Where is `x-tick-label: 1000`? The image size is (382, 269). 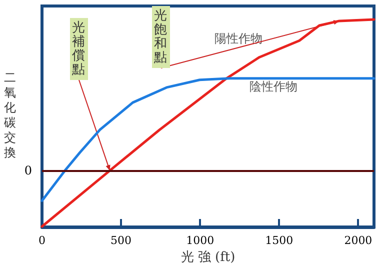 x-tick-label: 1000 is located at coordinates (200, 240).